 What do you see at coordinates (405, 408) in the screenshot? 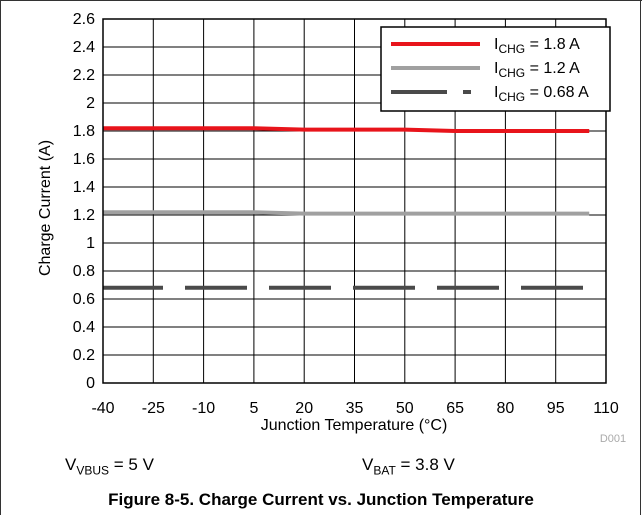
I see `x-tick-label: 50` at bounding box center [405, 408].